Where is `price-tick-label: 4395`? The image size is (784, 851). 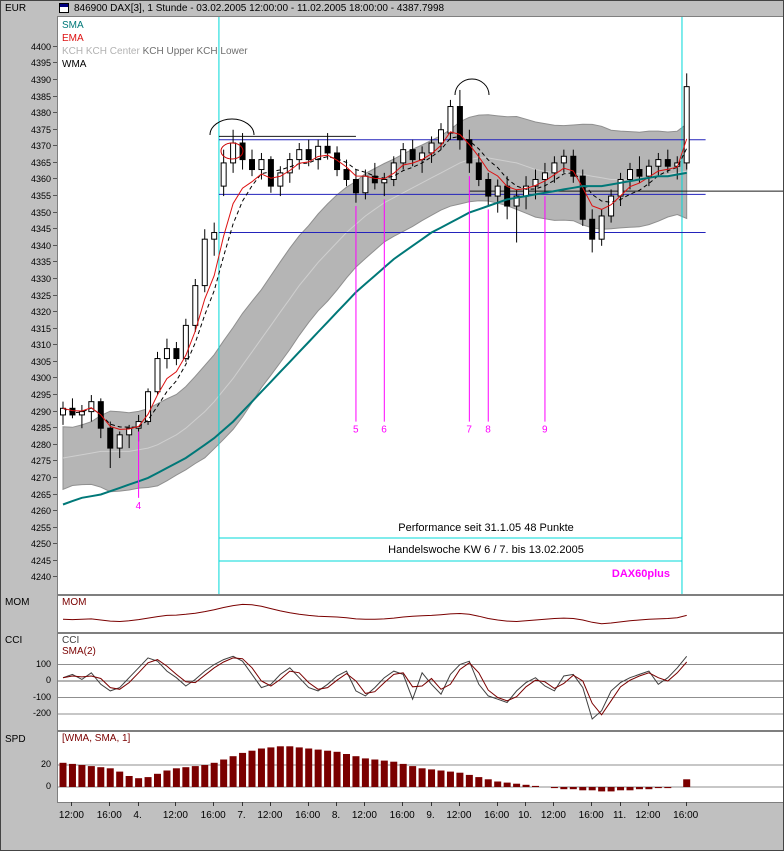
price-tick-label: 4395 is located at coordinates (40, 63).